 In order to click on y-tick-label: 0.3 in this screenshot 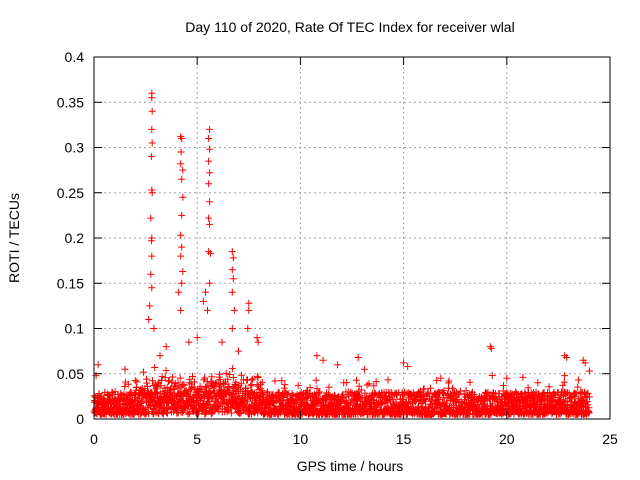, I will do `click(75, 148)`.